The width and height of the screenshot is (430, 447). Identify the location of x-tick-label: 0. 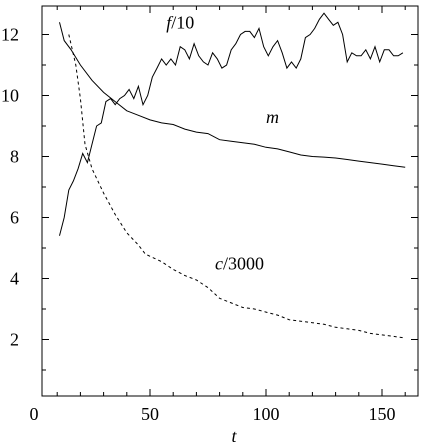
(34, 414).